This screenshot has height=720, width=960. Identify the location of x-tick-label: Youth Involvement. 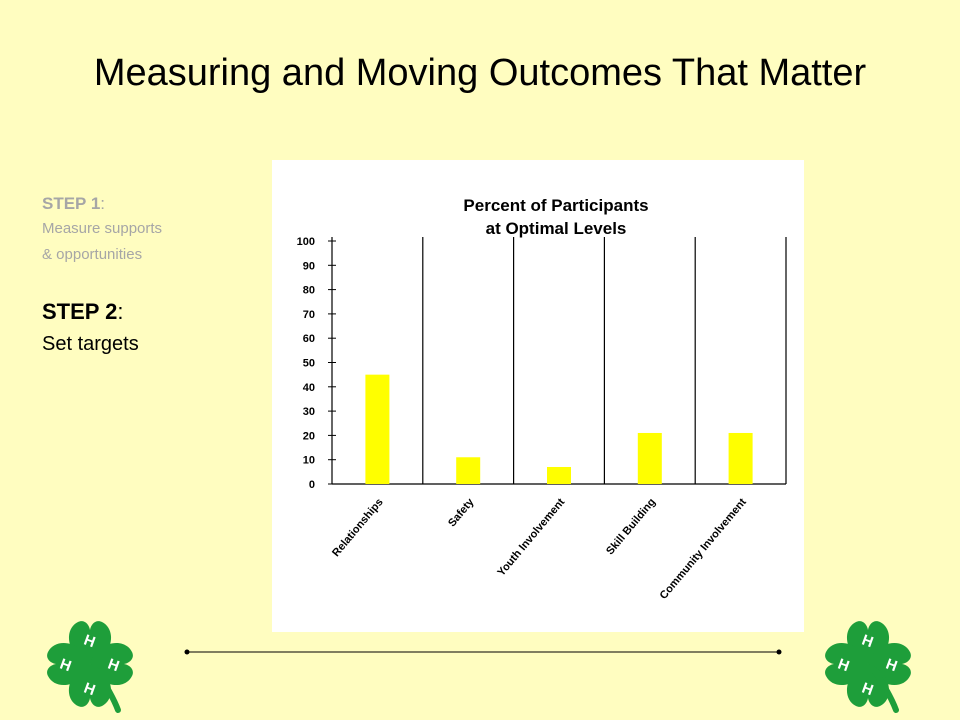
(531, 537).